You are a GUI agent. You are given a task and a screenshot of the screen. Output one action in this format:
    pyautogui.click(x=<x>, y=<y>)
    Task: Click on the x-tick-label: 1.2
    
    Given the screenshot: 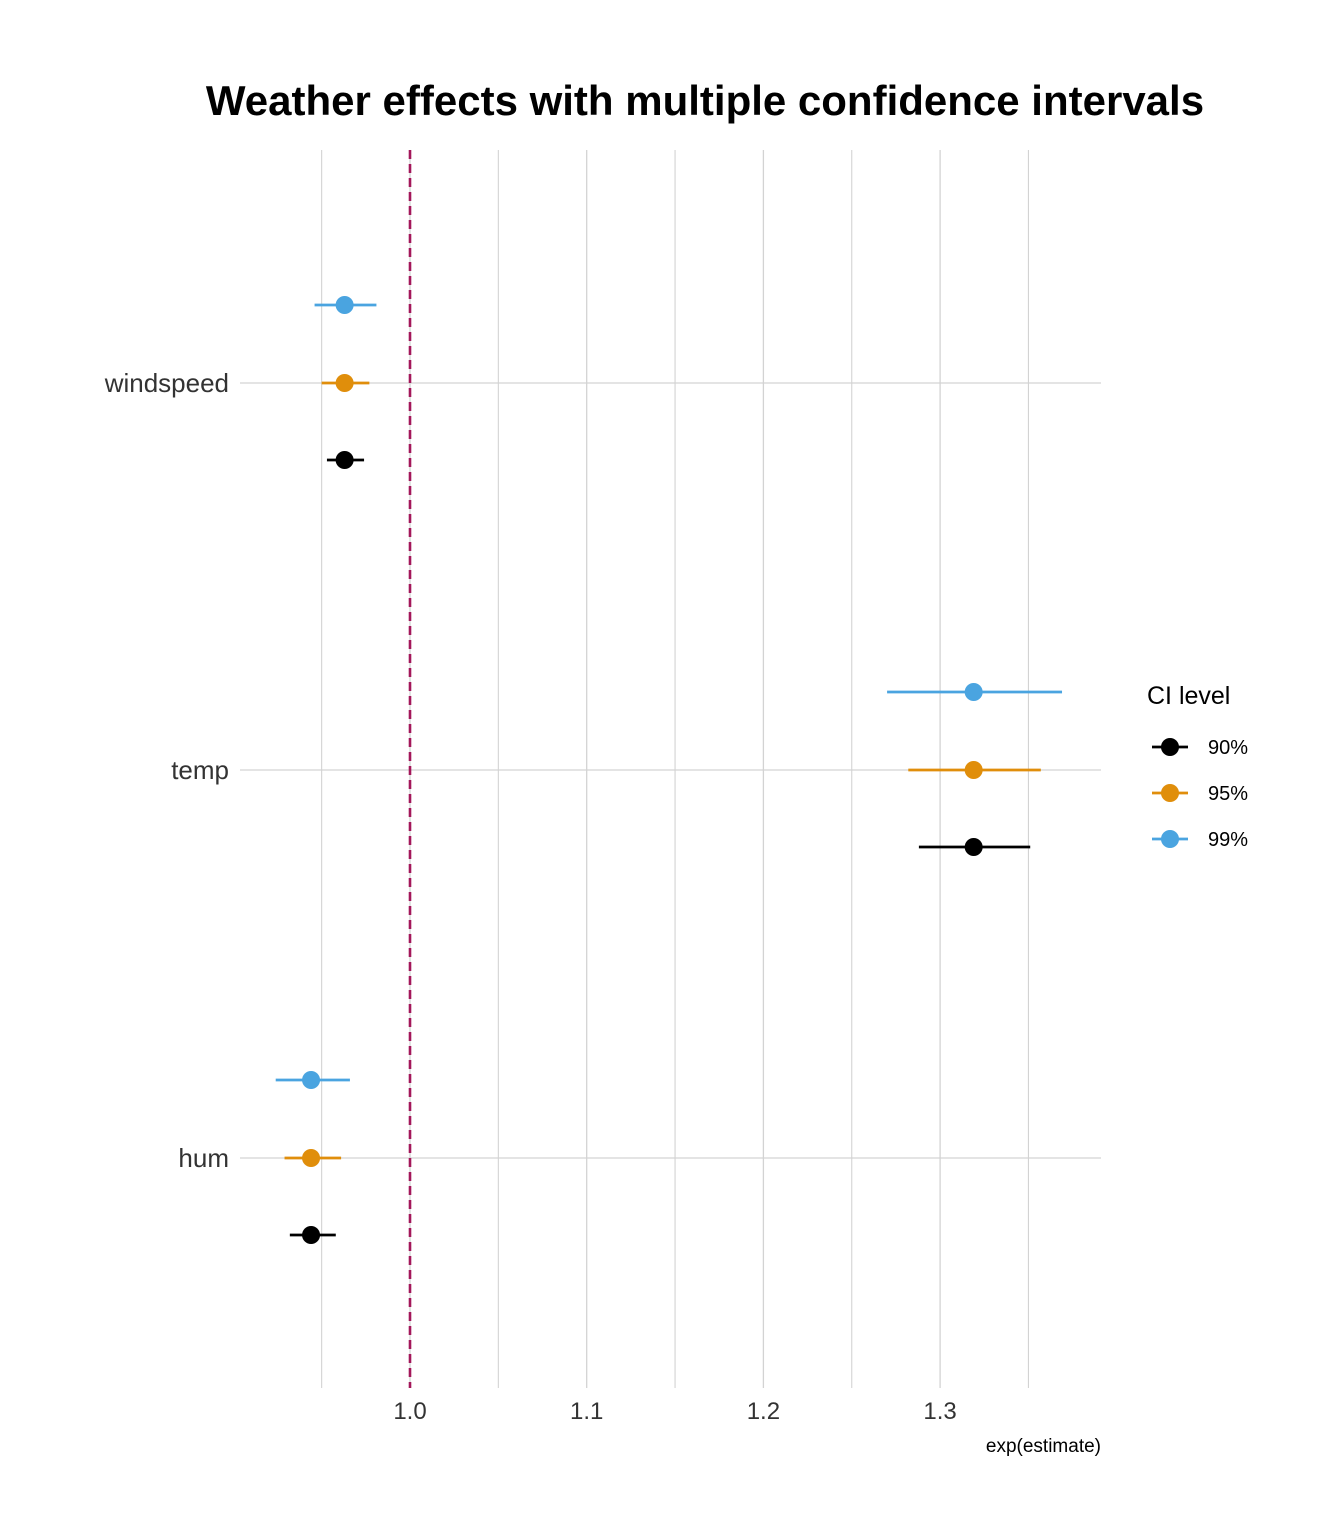 What is the action you would take?
    pyautogui.click(x=763, y=1411)
    